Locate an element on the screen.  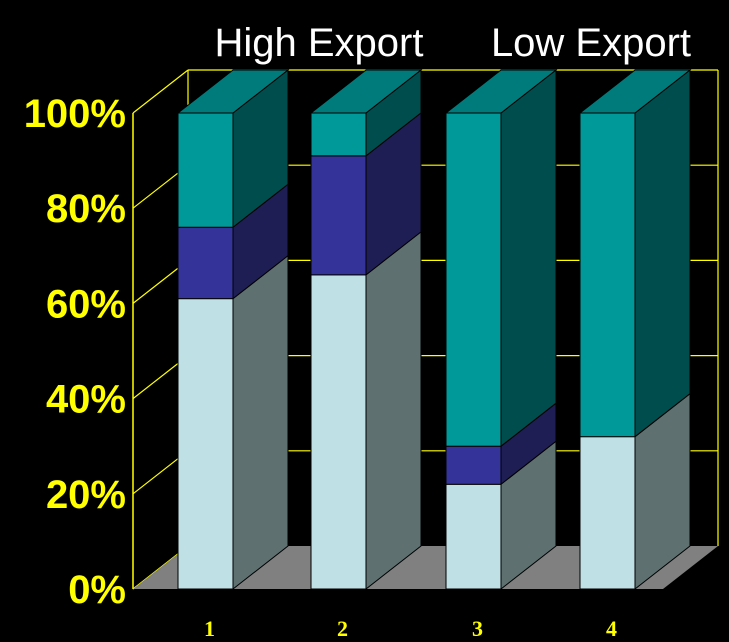
bar-segment-3-s3 is located at coordinates (473, 279).